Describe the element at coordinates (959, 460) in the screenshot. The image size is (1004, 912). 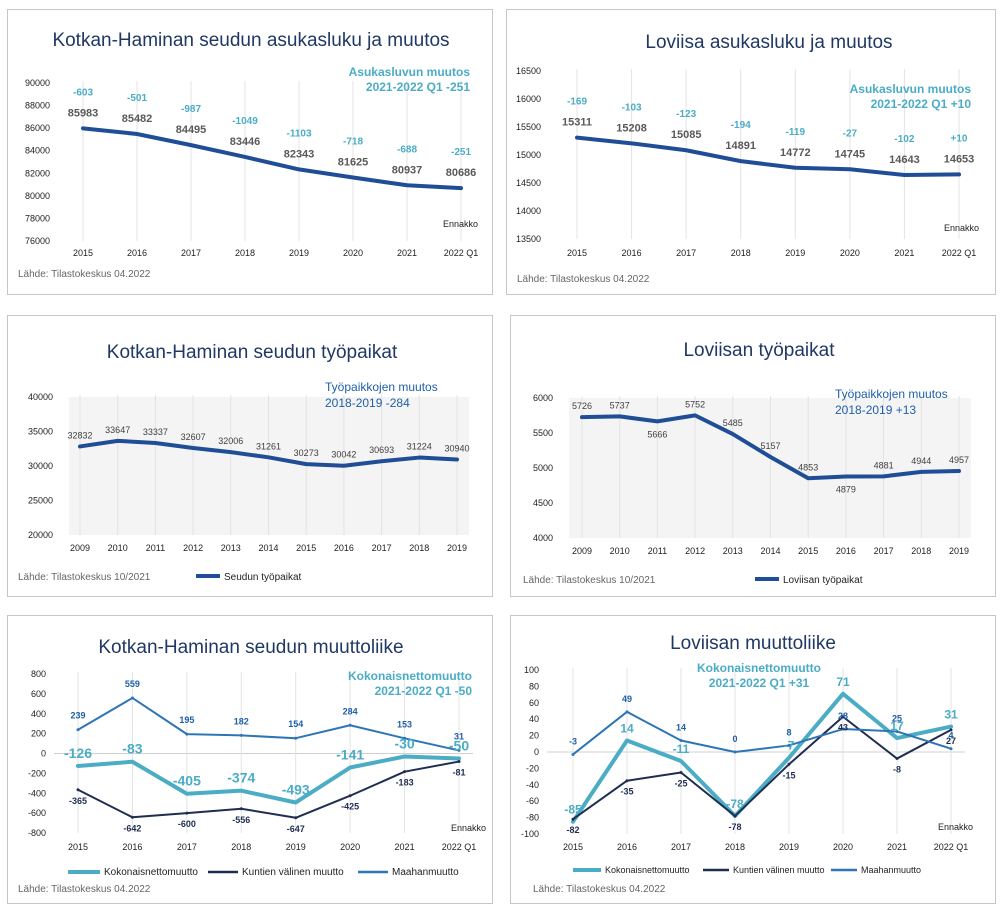
I see `data-label: 4957` at that location.